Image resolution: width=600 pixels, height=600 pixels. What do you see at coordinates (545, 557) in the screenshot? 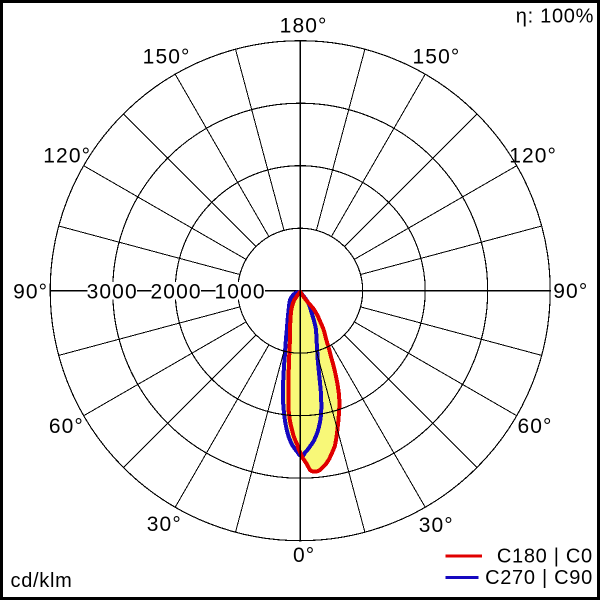
I see `svg-text: C180 | C0` at bounding box center [545, 557].